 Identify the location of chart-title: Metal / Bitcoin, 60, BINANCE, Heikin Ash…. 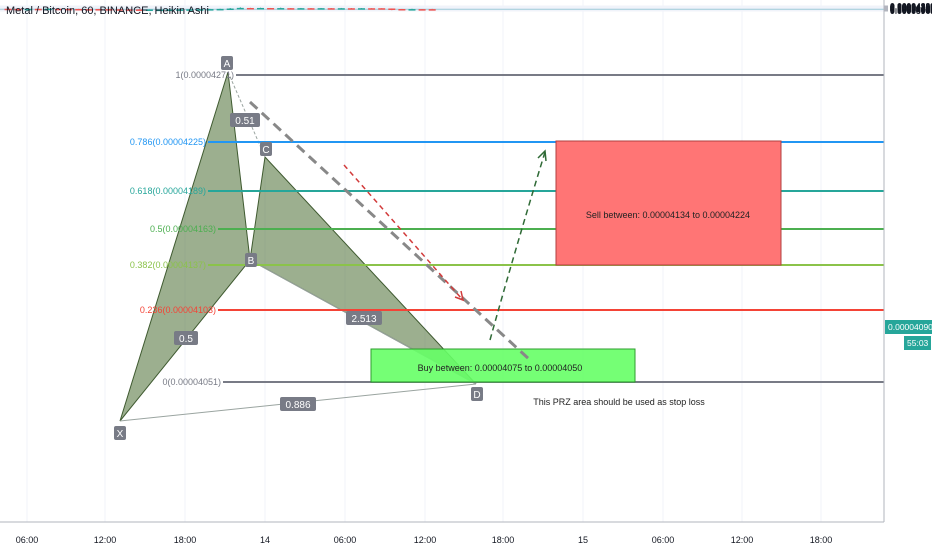
(107, 11).